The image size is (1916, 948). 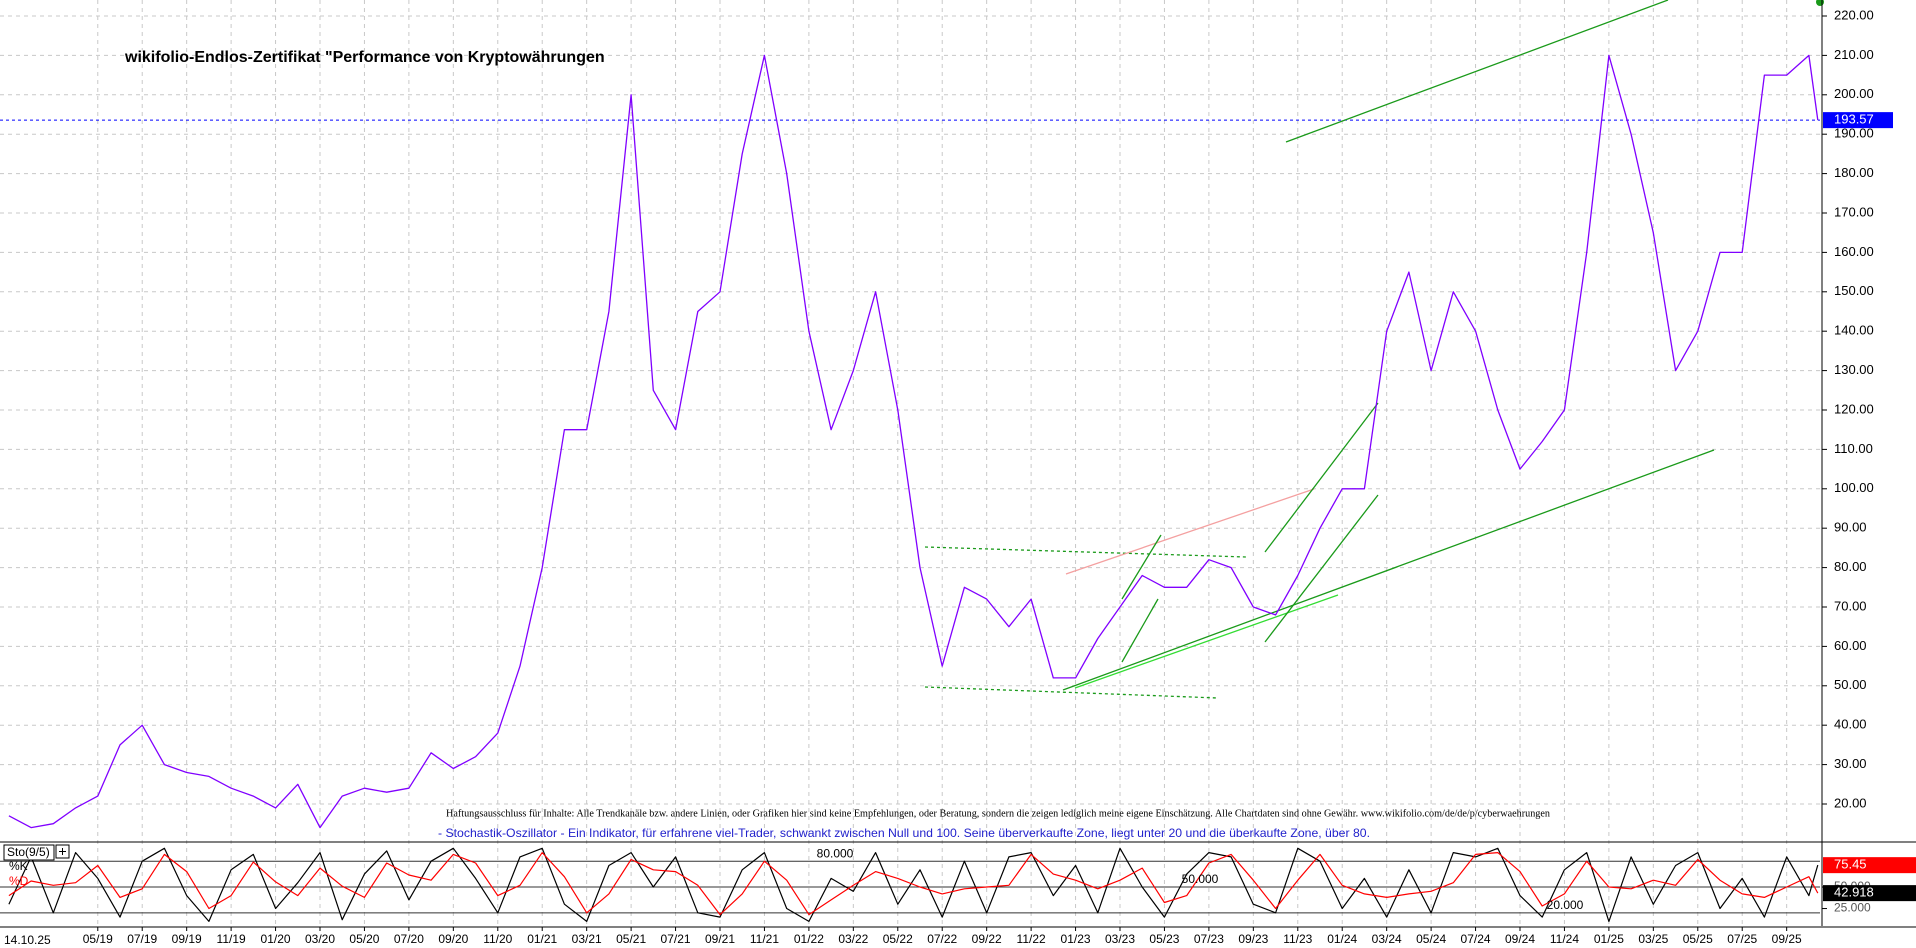 I want to click on y-tick-label: 90.00, so click(x=1850, y=527).